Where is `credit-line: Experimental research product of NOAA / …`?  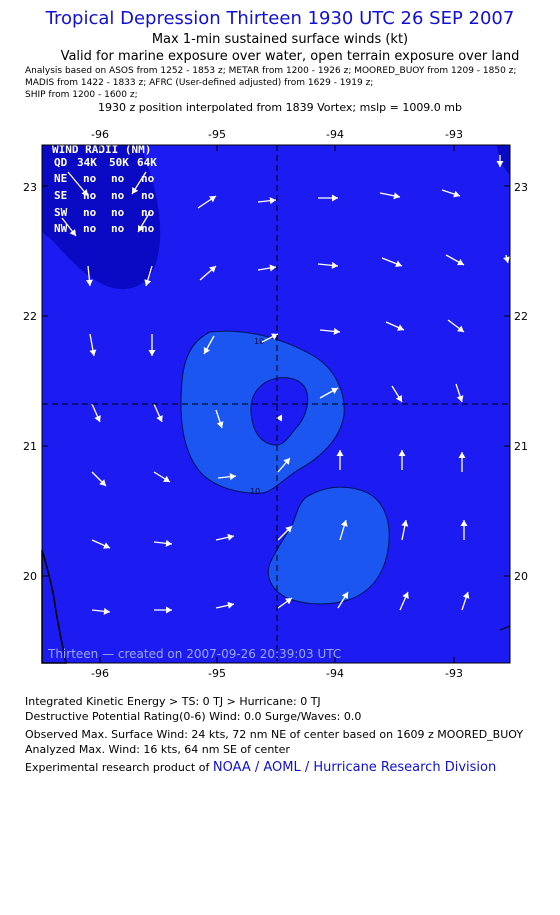 credit-line: Experimental research product of NOAA / … is located at coordinates (260, 767).